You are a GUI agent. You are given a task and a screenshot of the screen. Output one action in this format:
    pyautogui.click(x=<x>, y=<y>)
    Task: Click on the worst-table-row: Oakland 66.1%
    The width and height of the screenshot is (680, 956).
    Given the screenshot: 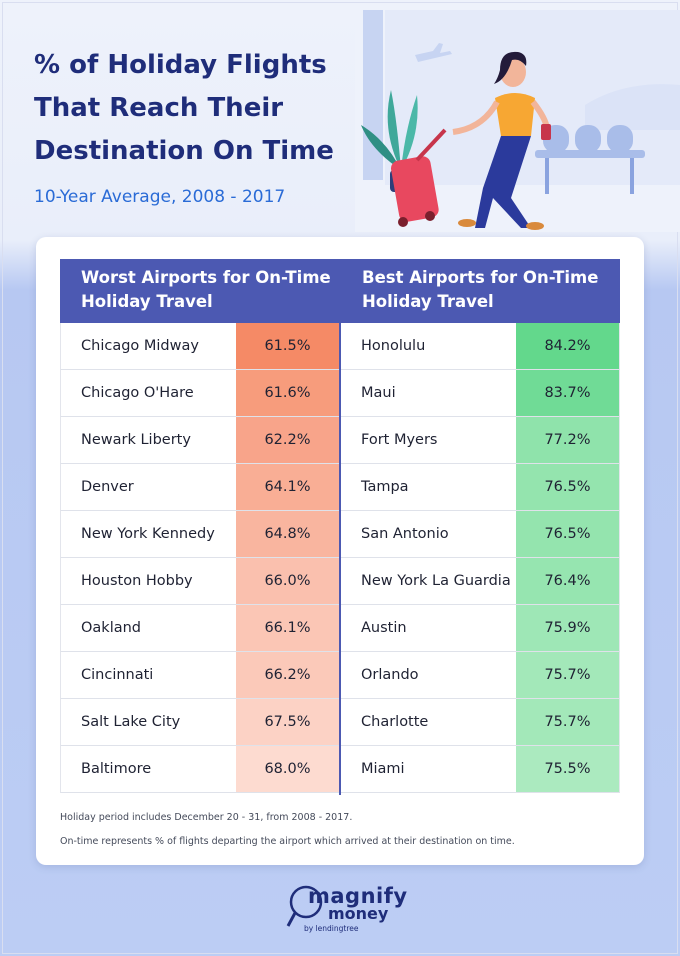 What is the action you would take?
    pyautogui.click(x=199, y=628)
    